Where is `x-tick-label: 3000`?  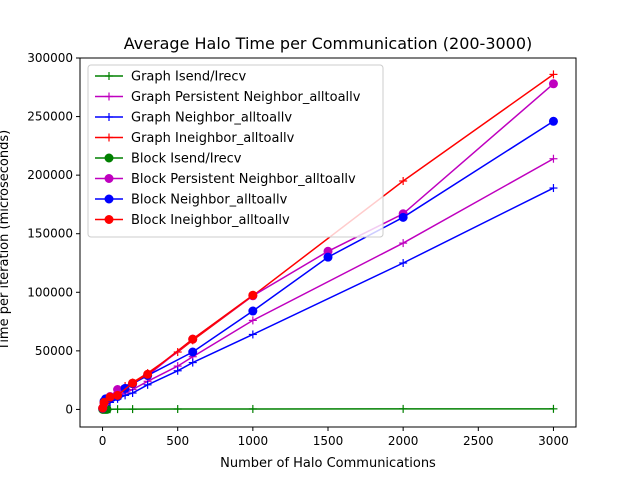
x-tick-label: 3000 is located at coordinates (553, 441).